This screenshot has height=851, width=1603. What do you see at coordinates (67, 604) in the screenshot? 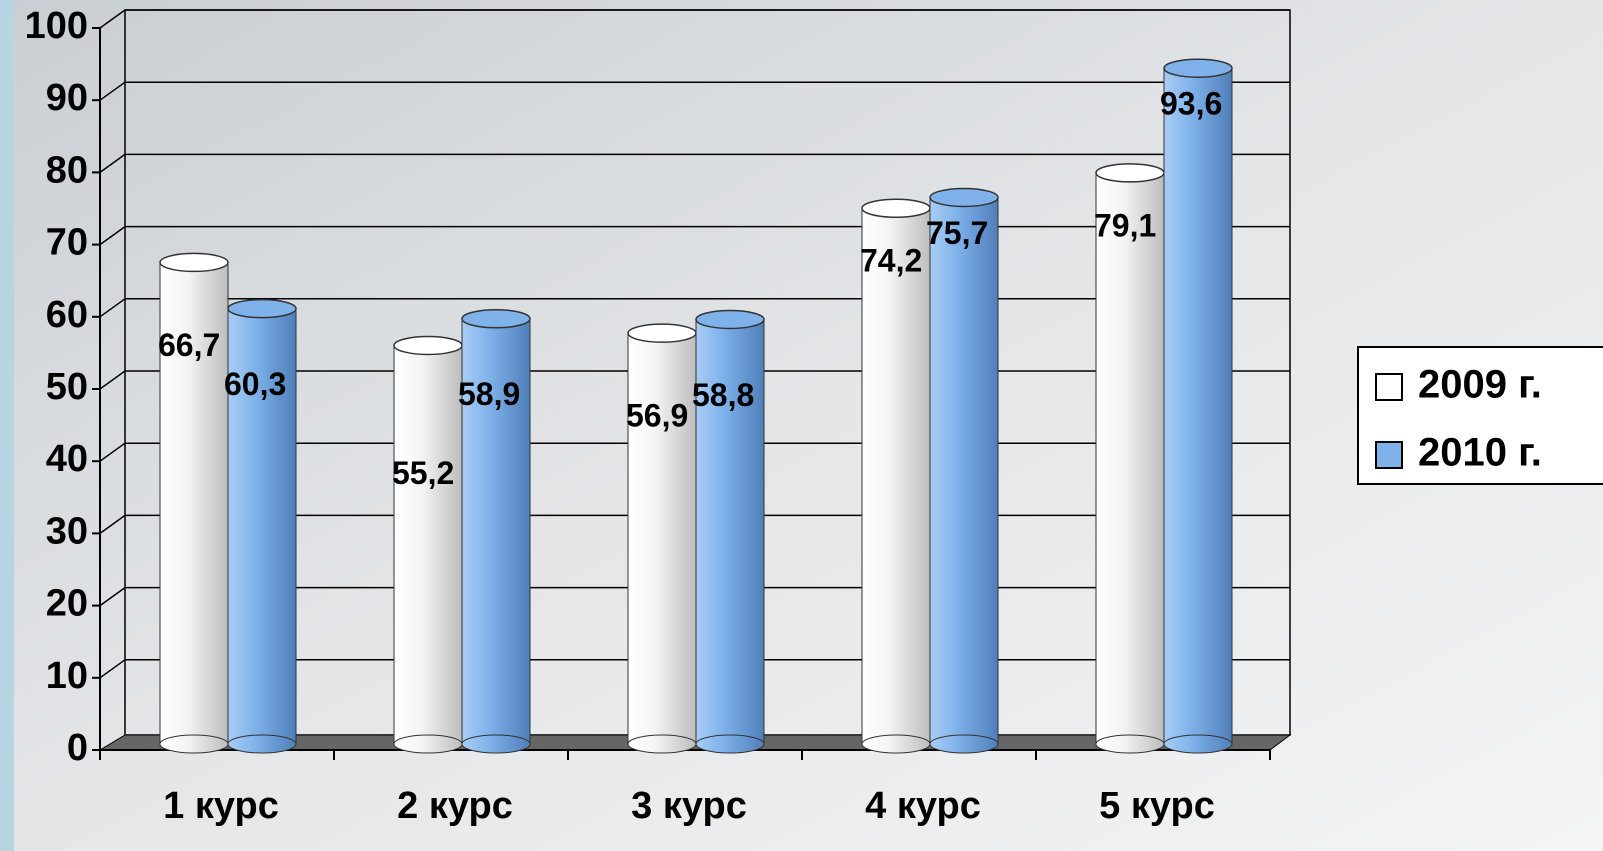
I see `y-tick-label: 20` at bounding box center [67, 604].